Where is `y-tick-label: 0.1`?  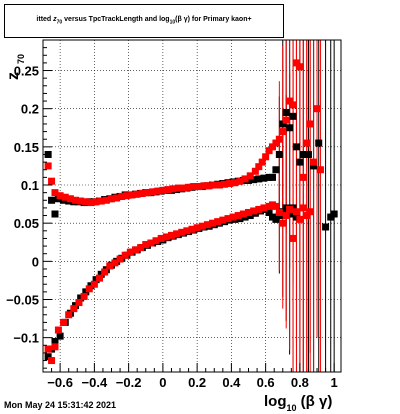 y-tick-label: 0.1 is located at coordinates (30, 185).